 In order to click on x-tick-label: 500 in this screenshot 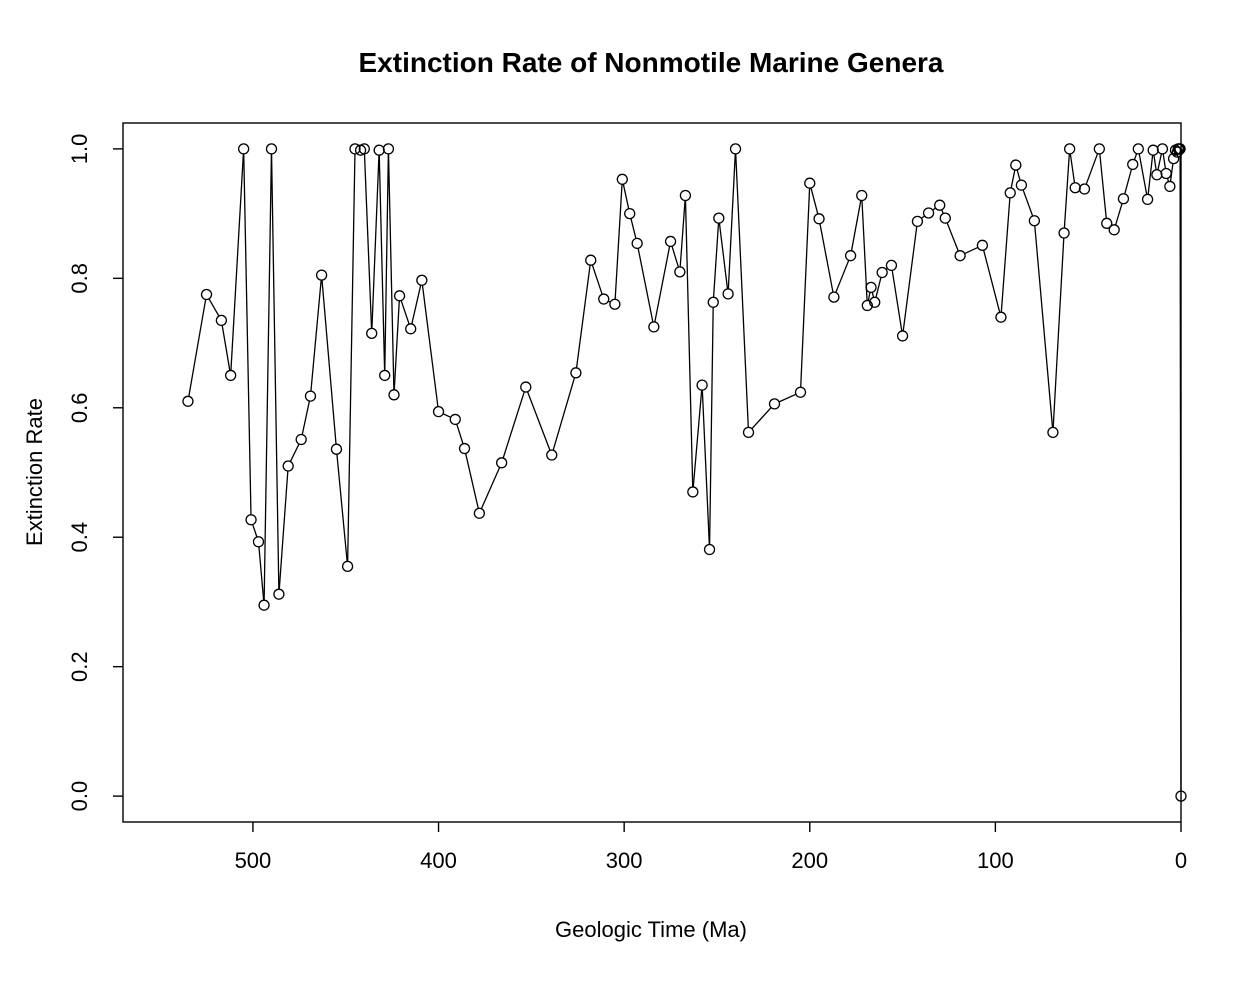, I will do `click(253, 860)`.